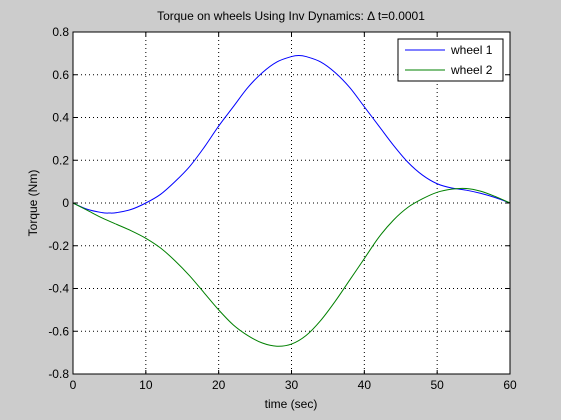 The height and width of the screenshot is (420, 561). What do you see at coordinates (60, 118) in the screenshot?
I see `y-tick-label: 0.4` at bounding box center [60, 118].